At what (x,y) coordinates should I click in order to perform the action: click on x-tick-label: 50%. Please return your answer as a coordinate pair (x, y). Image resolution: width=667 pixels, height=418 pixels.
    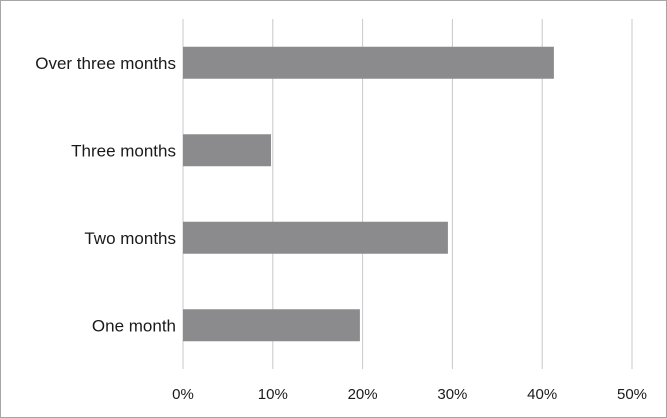
    Looking at the image, I should click on (632, 394).